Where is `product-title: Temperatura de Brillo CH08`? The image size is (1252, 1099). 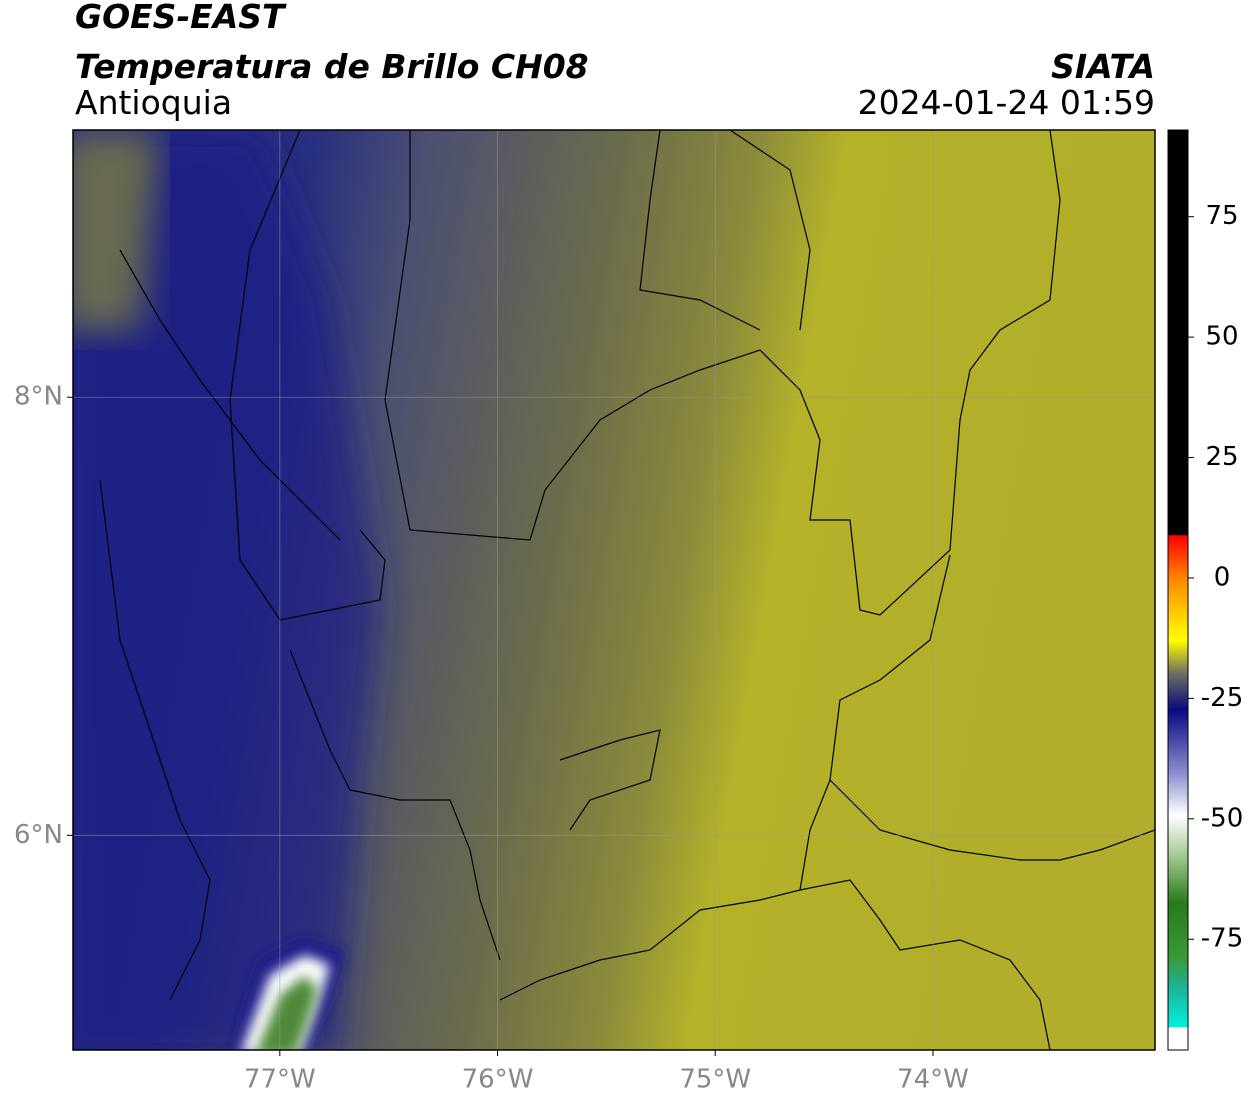 product-title: Temperatura de Brillo CH08 is located at coordinates (332, 66).